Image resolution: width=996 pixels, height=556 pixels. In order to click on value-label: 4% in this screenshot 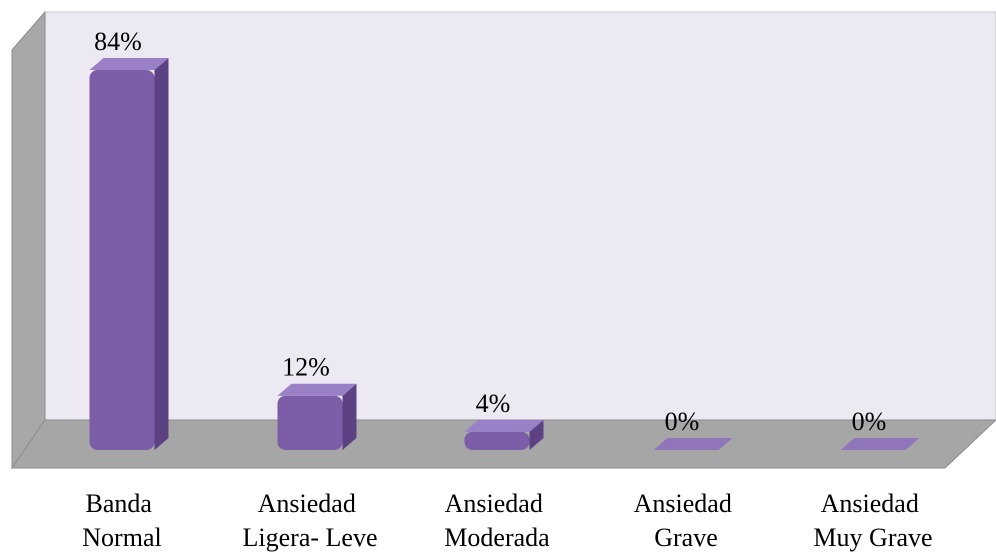, I will do `click(493, 403)`.